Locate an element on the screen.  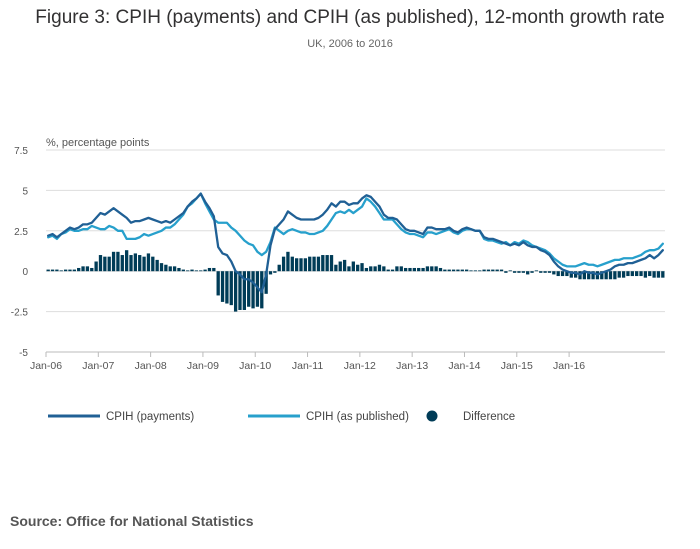
y-tick-label: 7.5 is located at coordinates (21, 151).